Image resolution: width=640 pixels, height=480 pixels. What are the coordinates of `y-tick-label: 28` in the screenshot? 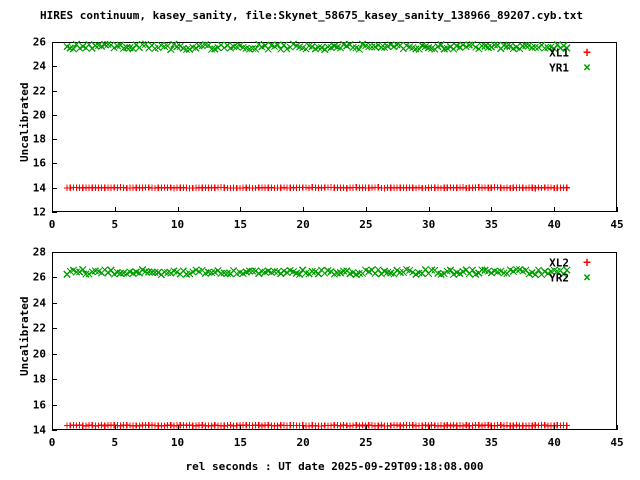 It's located at (39, 252).